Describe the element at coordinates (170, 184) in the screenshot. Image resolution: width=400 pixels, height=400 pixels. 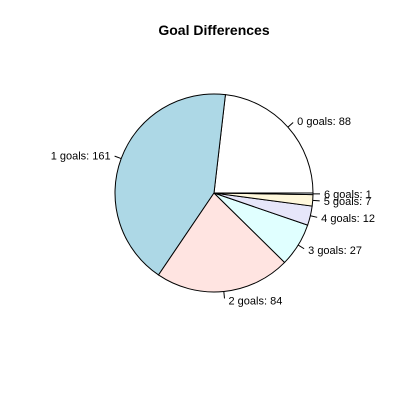
I see `pie-slice-1-goals` at that location.